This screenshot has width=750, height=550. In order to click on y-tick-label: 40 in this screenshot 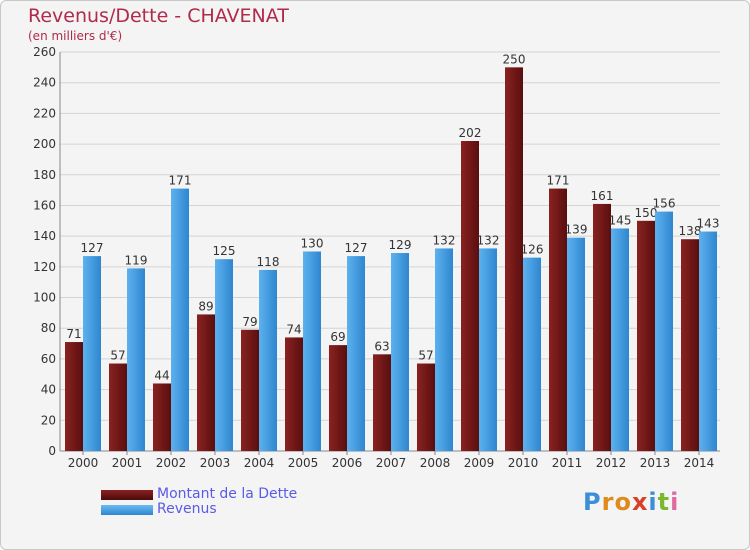, I will do `click(48, 390)`.